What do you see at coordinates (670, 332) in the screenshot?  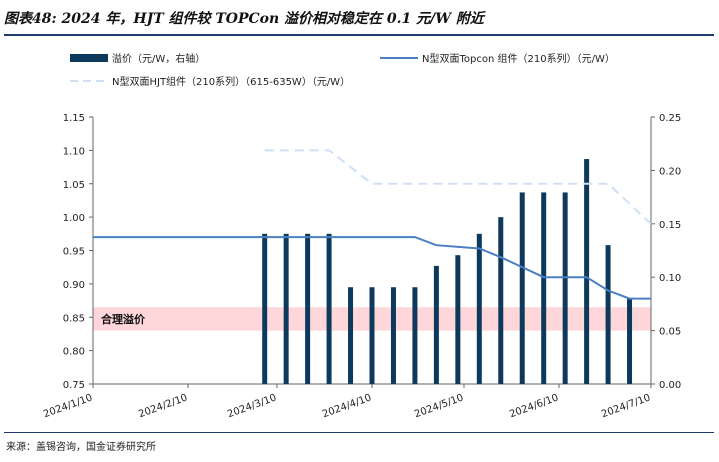 I see `right-tick-label: 0.05` at bounding box center [670, 332].